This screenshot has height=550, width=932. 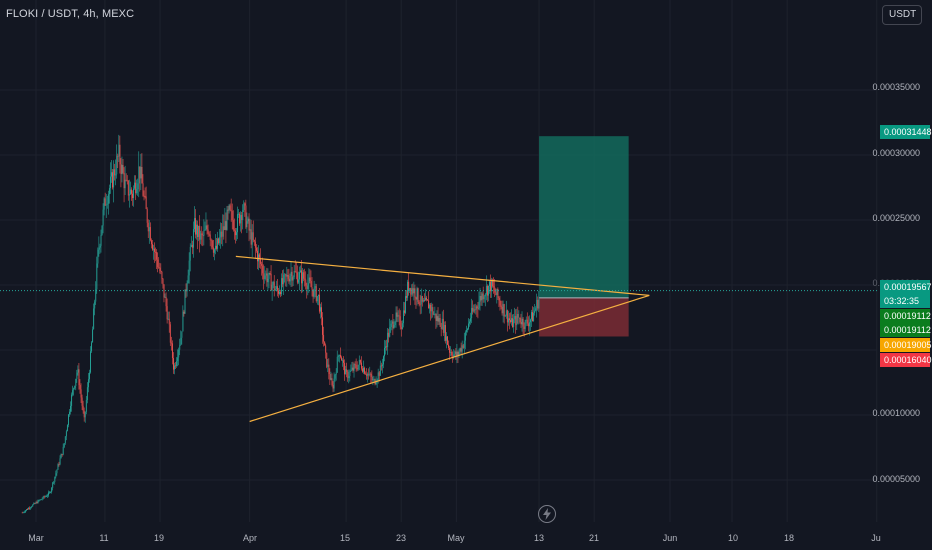 What do you see at coordinates (902, 15) in the screenshot?
I see `currency-button: USDT` at bounding box center [902, 15].